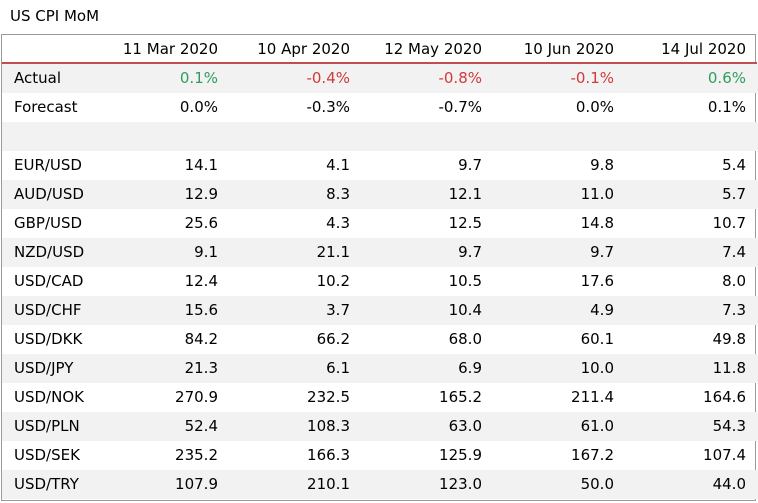 This screenshot has width=758, height=503. What do you see at coordinates (338, 368) in the screenshot?
I see `pair-value: 6.1` at bounding box center [338, 368].